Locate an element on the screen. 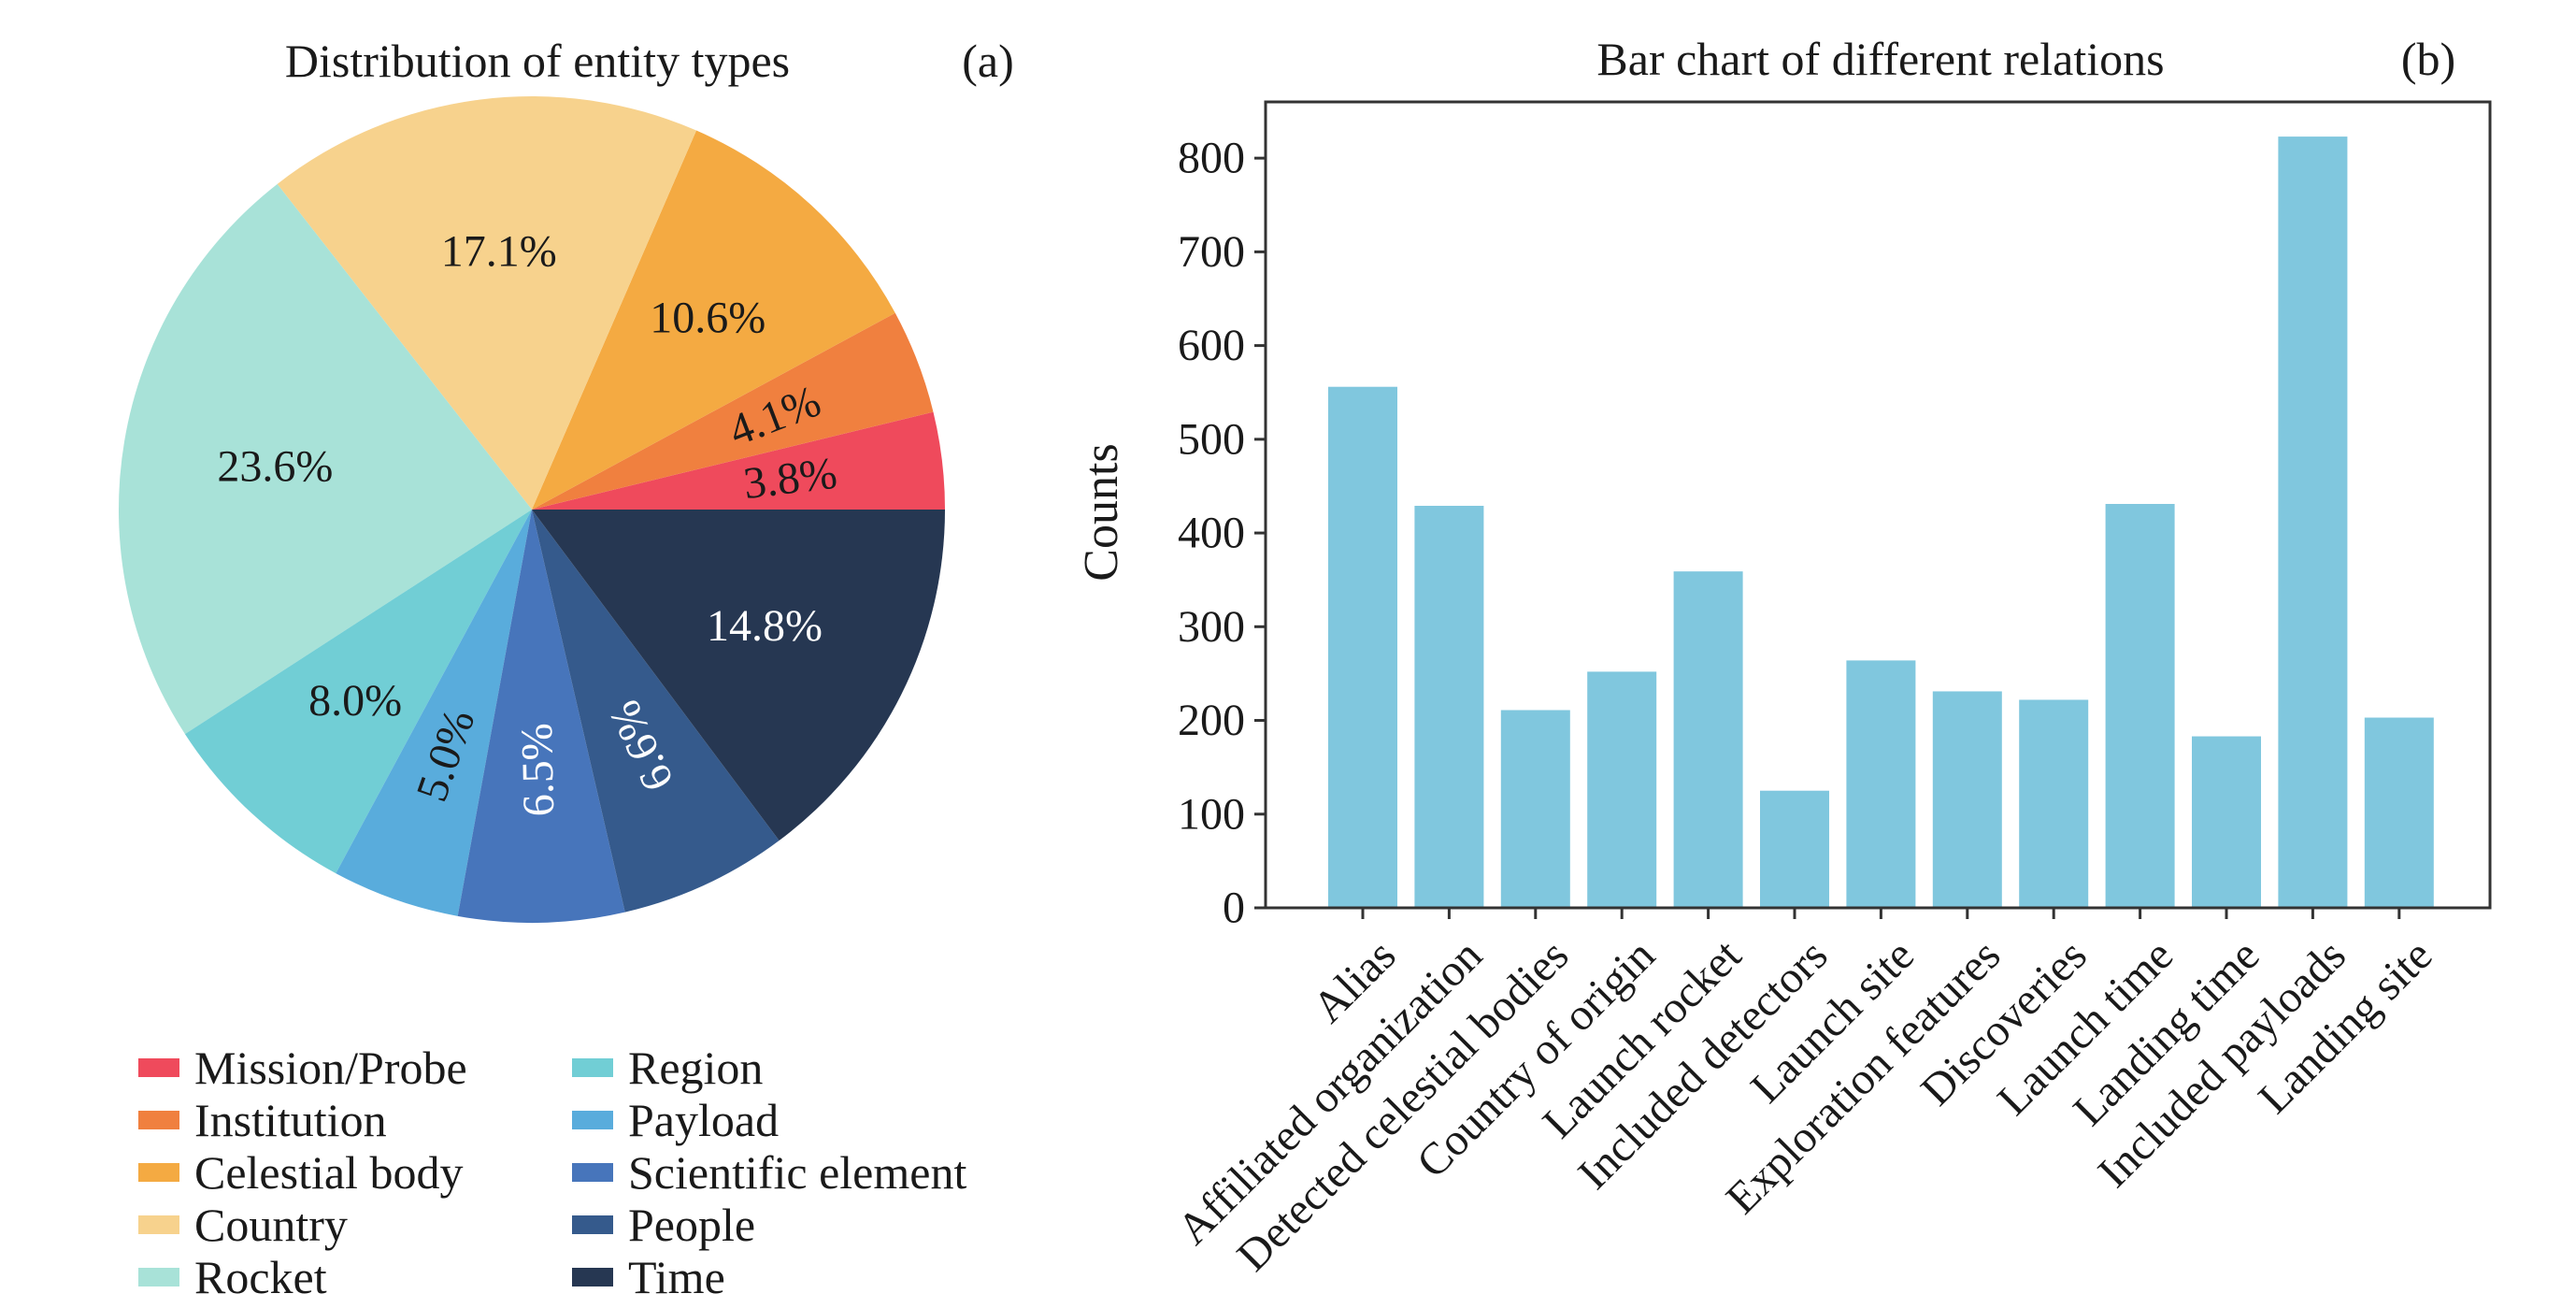 This screenshot has width=2576, height=1308. pie-slice-region is located at coordinates (358, 692).